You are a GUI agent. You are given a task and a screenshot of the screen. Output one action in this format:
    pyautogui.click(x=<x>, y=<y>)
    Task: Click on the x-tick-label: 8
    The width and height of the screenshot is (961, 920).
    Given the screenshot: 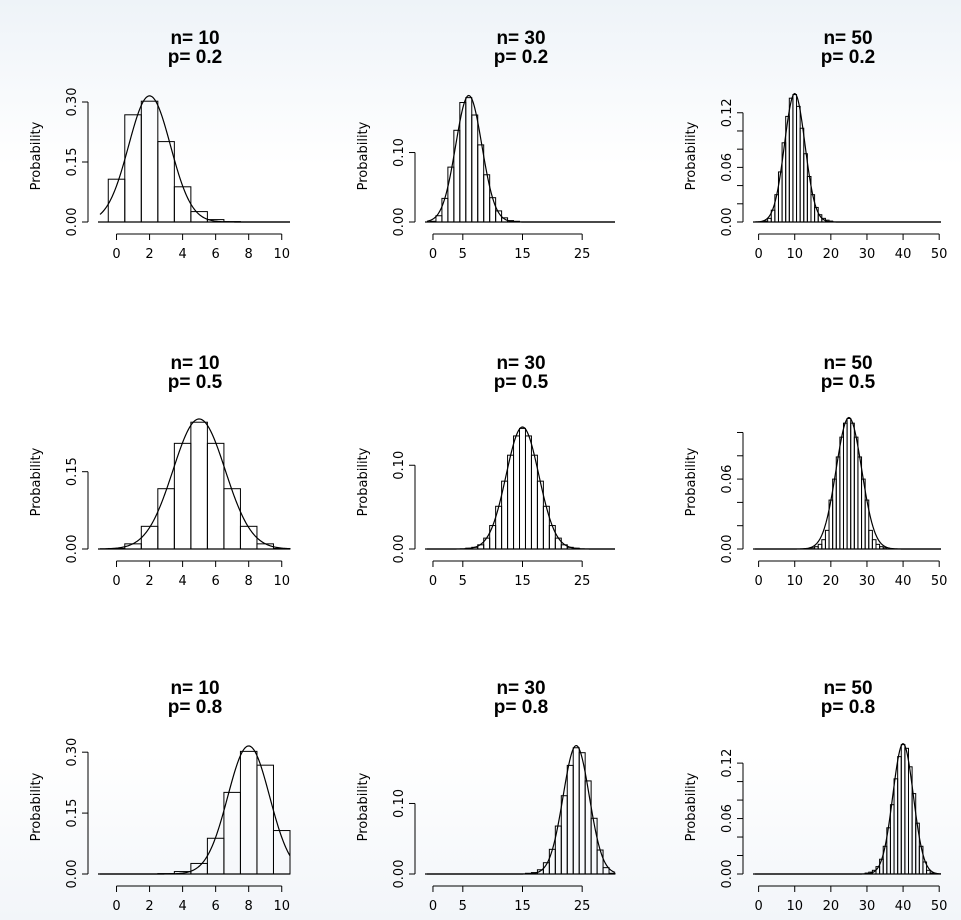 What is the action you would take?
    pyautogui.click(x=249, y=581)
    